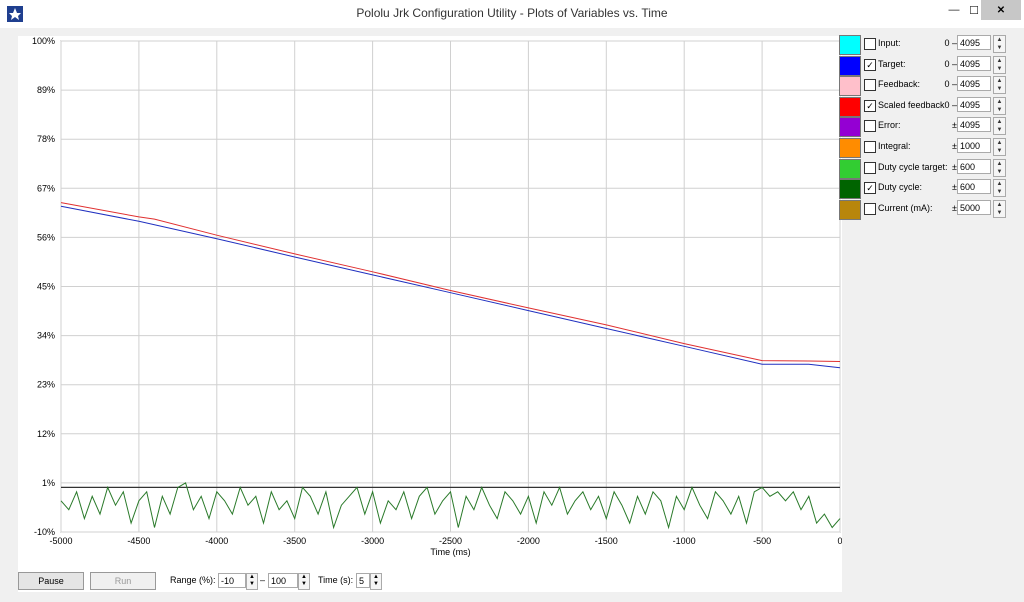 This screenshot has width=1024, height=602. What do you see at coordinates (46, 90) in the screenshot?
I see `y-tick-label: 89%` at bounding box center [46, 90].